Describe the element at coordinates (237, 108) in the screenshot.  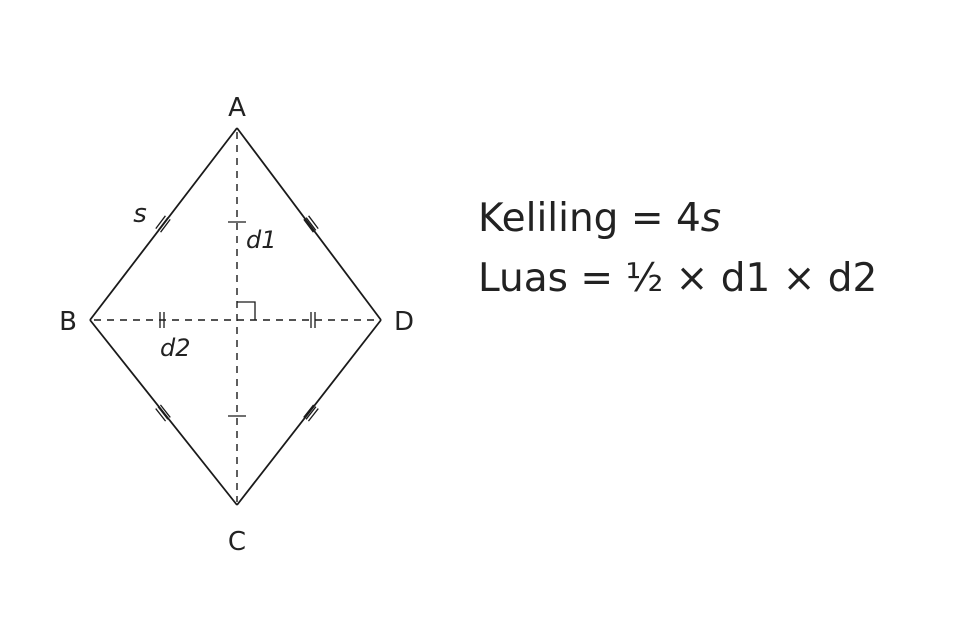
I see `vertex-label-a: A` at that location.